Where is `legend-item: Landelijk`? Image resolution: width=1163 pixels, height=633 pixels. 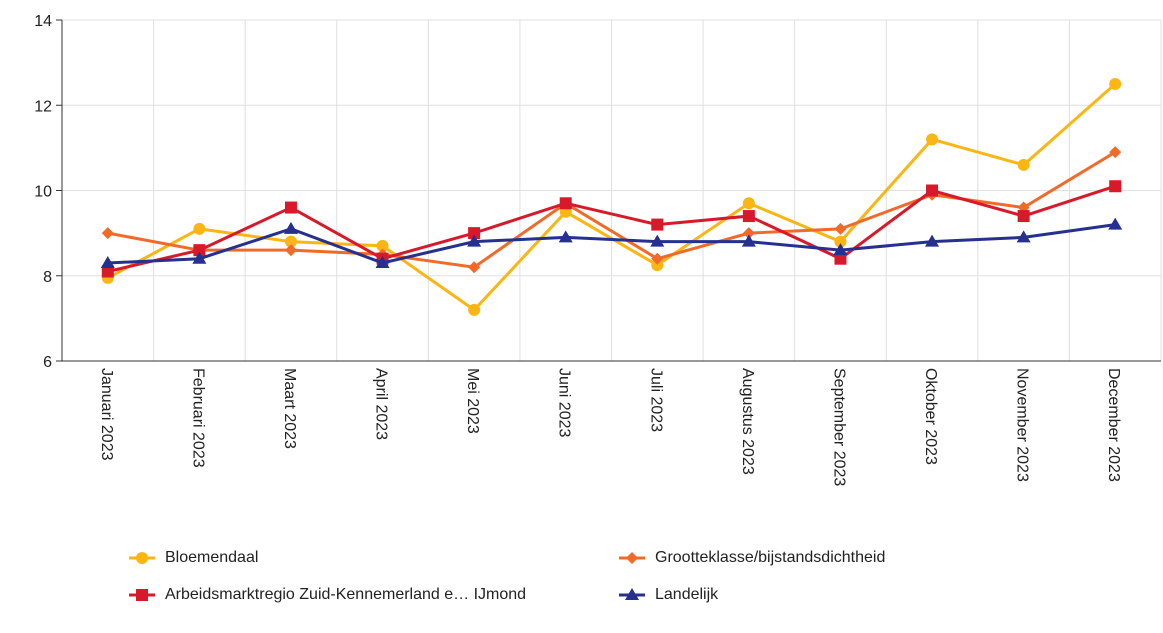
legend-item: Landelijk is located at coordinates (846, 595).